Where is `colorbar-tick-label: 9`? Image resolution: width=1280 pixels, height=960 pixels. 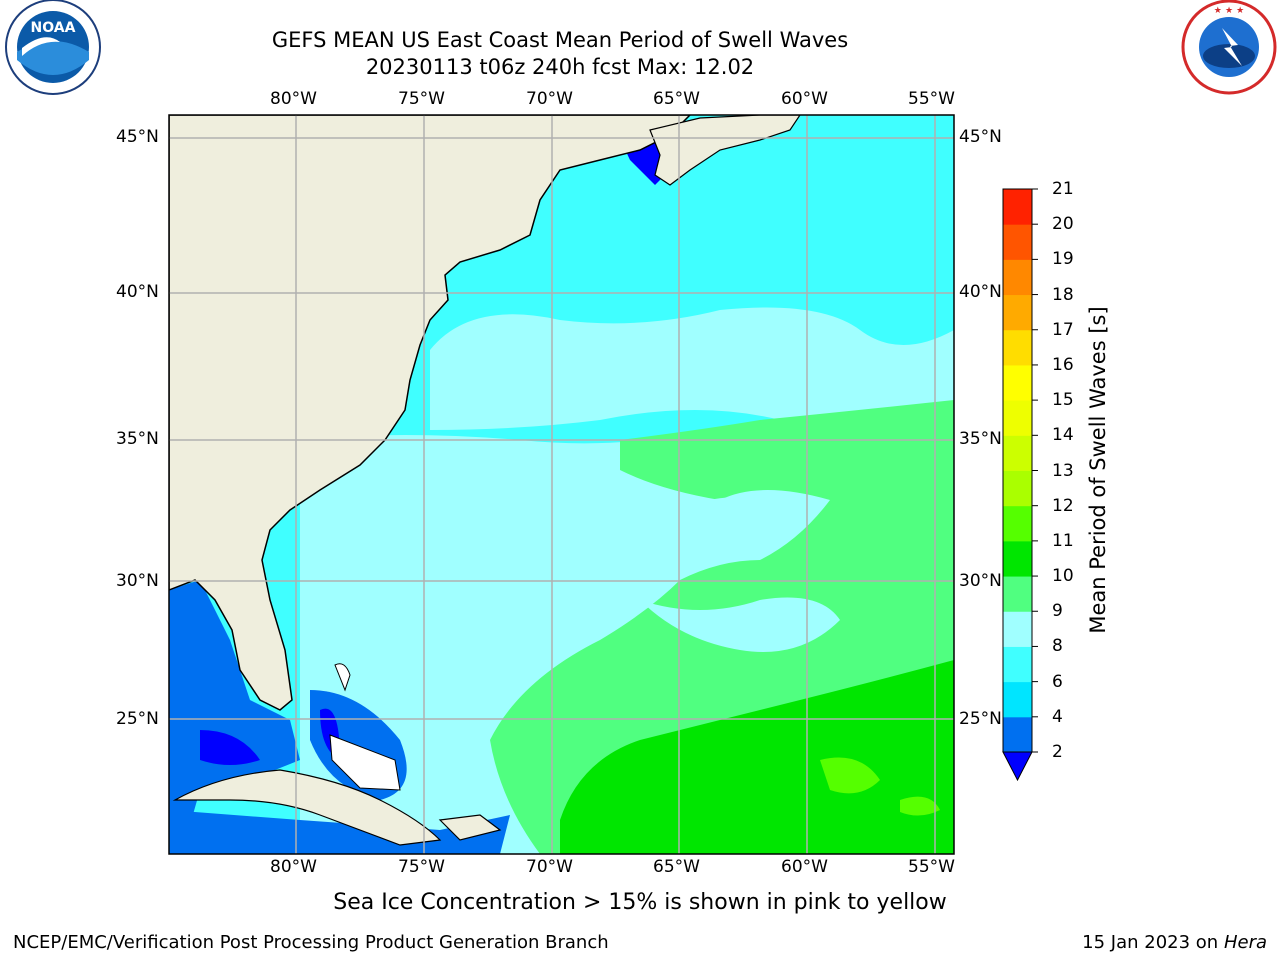
colorbar-tick-label: 9 is located at coordinates (1057, 611).